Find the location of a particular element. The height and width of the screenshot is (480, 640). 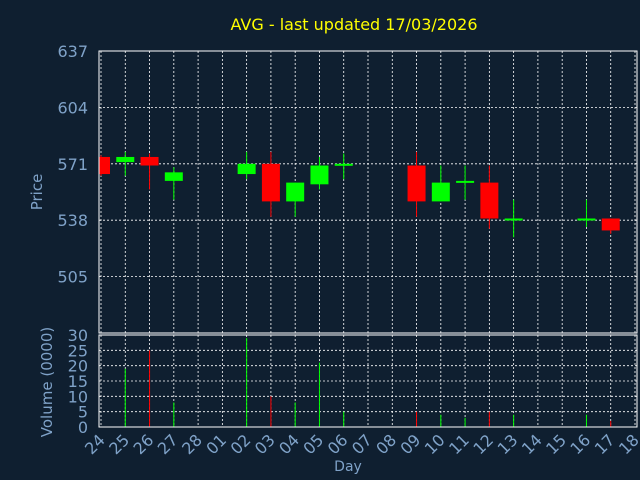

price-tick-label: 571 is located at coordinates (72, 164).